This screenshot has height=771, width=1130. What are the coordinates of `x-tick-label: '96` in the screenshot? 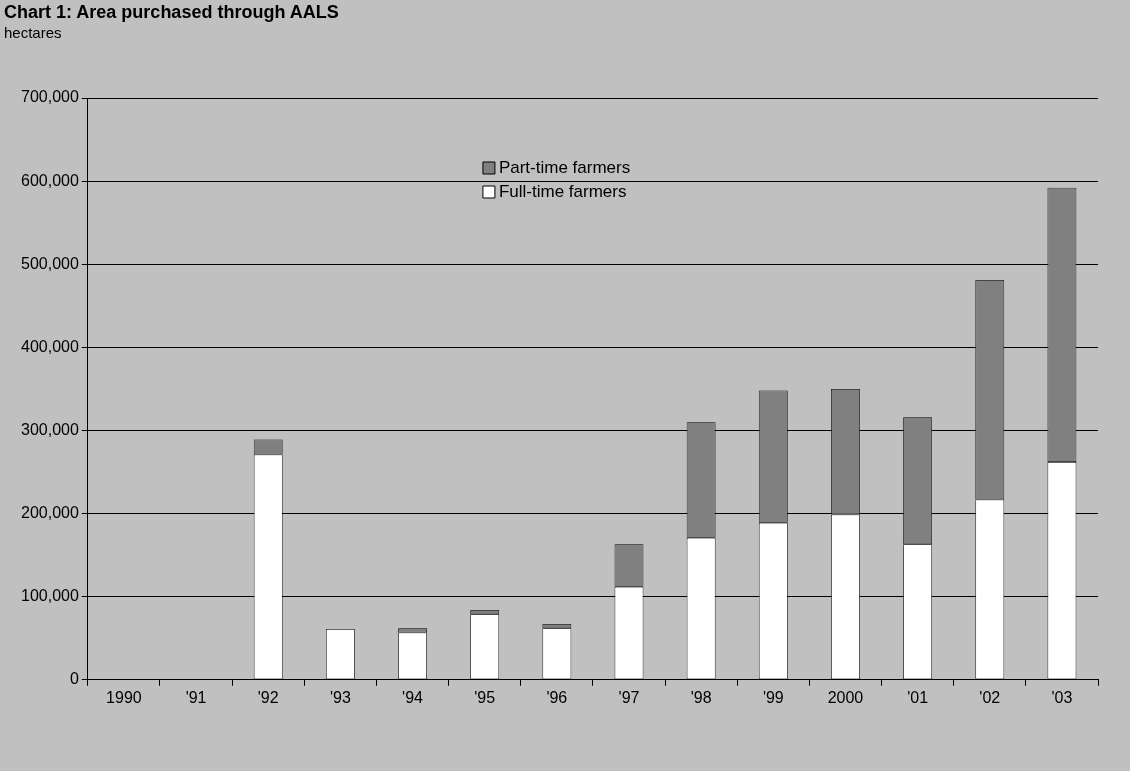 It's located at (557, 697).